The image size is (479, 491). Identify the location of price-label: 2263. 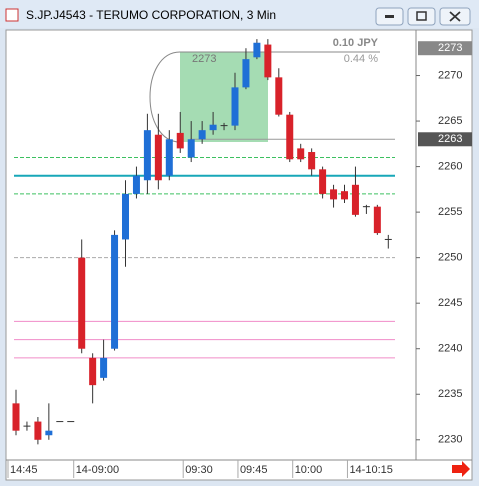
(450, 139).